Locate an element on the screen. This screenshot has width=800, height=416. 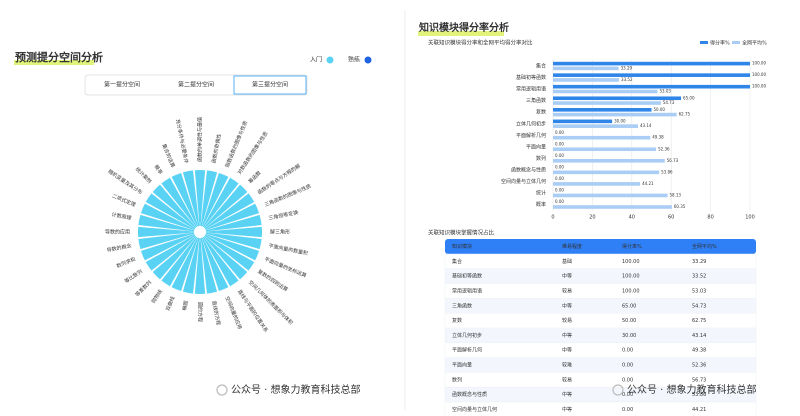
y-tick-label: 统计 is located at coordinates (541, 193).